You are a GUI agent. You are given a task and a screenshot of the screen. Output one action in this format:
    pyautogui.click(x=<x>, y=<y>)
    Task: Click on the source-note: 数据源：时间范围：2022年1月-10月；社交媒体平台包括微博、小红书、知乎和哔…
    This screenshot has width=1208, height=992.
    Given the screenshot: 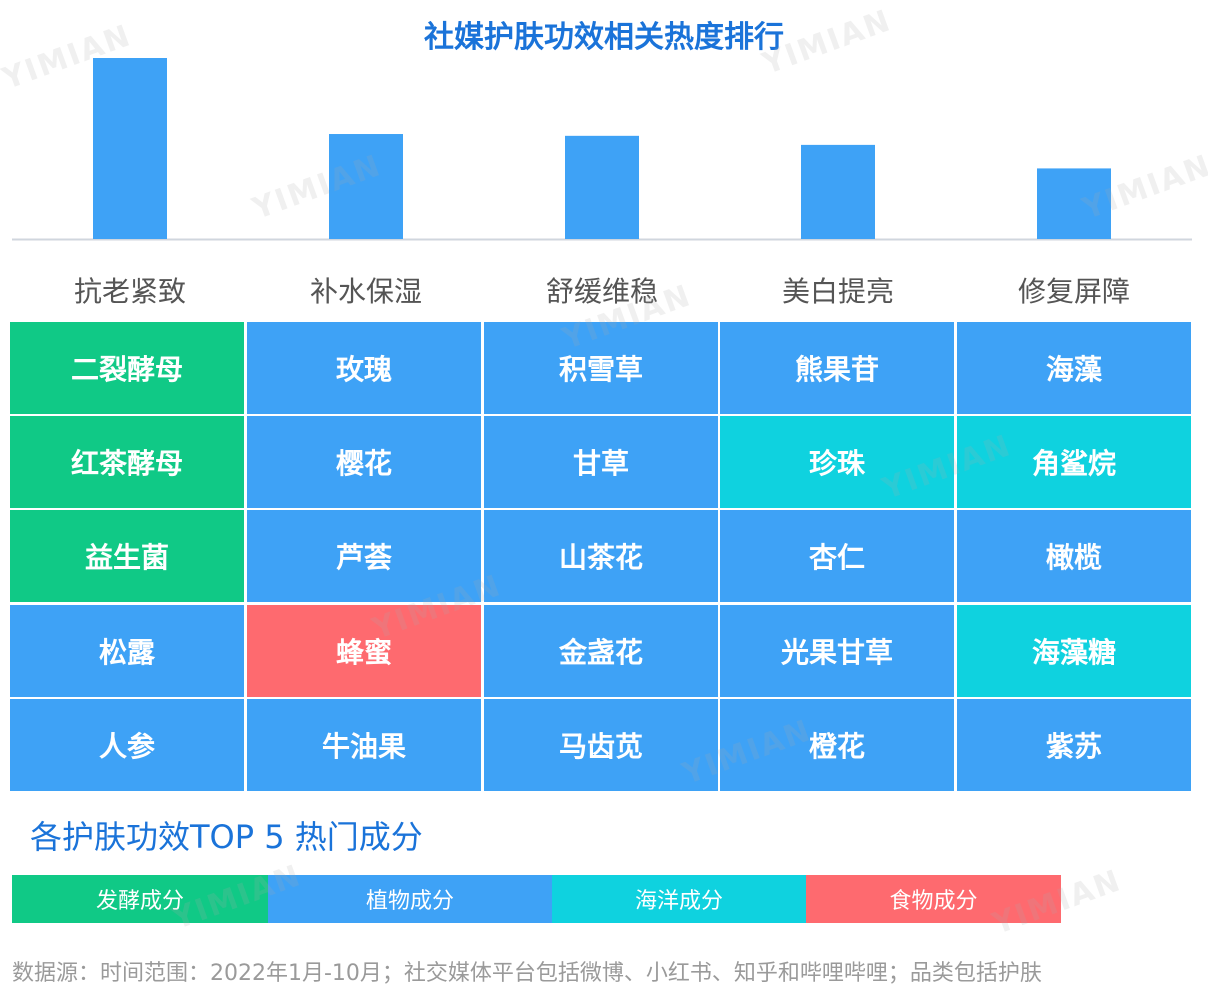 What is the action you would take?
    pyautogui.click(x=527, y=973)
    